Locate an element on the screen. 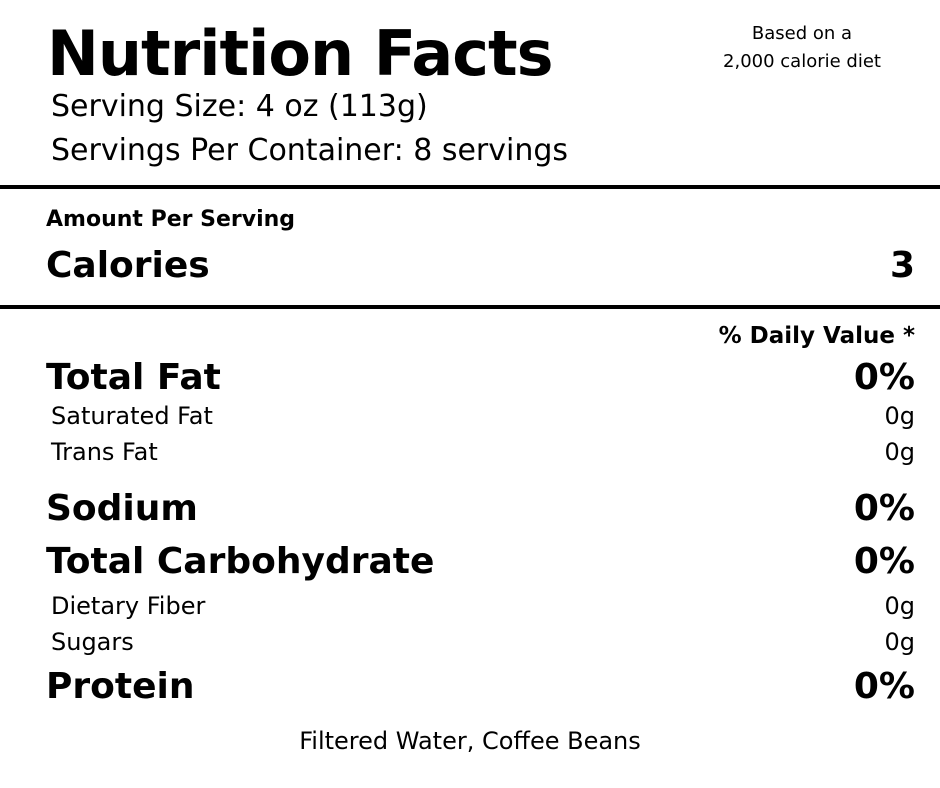 The image size is (940, 788). amount-per-serving-label: Amount Per Serving is located at coordinates (171, 219).